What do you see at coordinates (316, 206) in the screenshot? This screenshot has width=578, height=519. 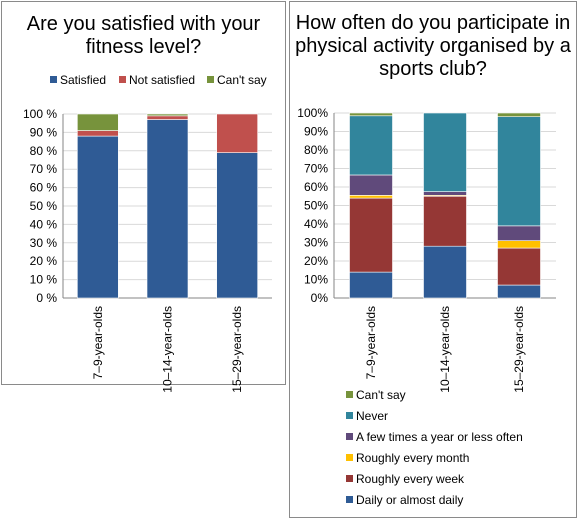 I see `y-tick-label: 50%` at bounding box center [316, 206].